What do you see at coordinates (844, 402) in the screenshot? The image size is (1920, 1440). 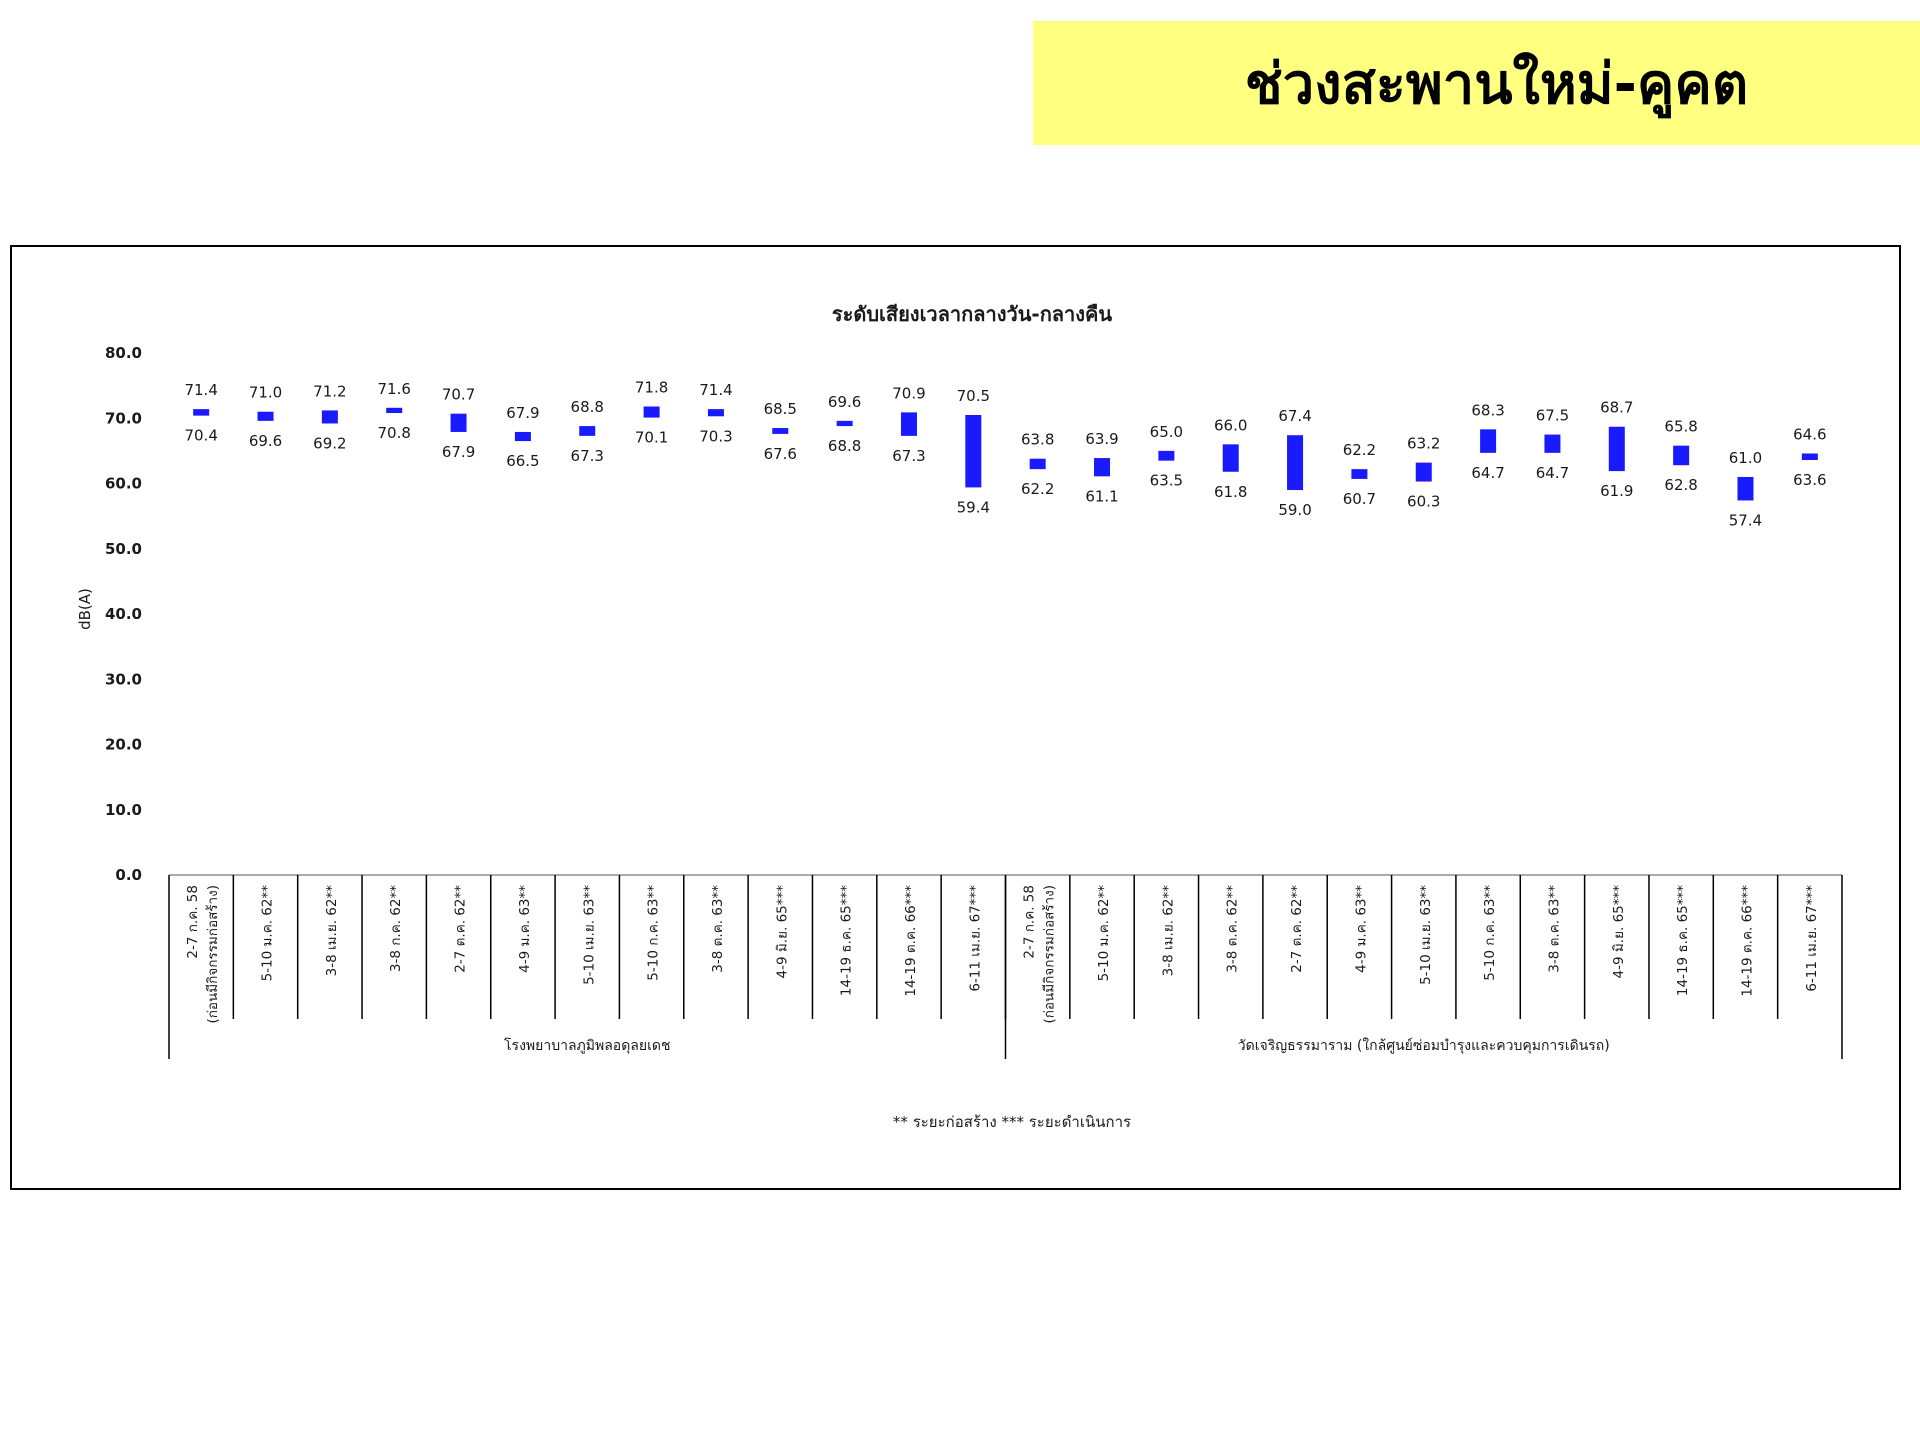 I see `high-value-label: 69.6` at bounding box center [844, 402].